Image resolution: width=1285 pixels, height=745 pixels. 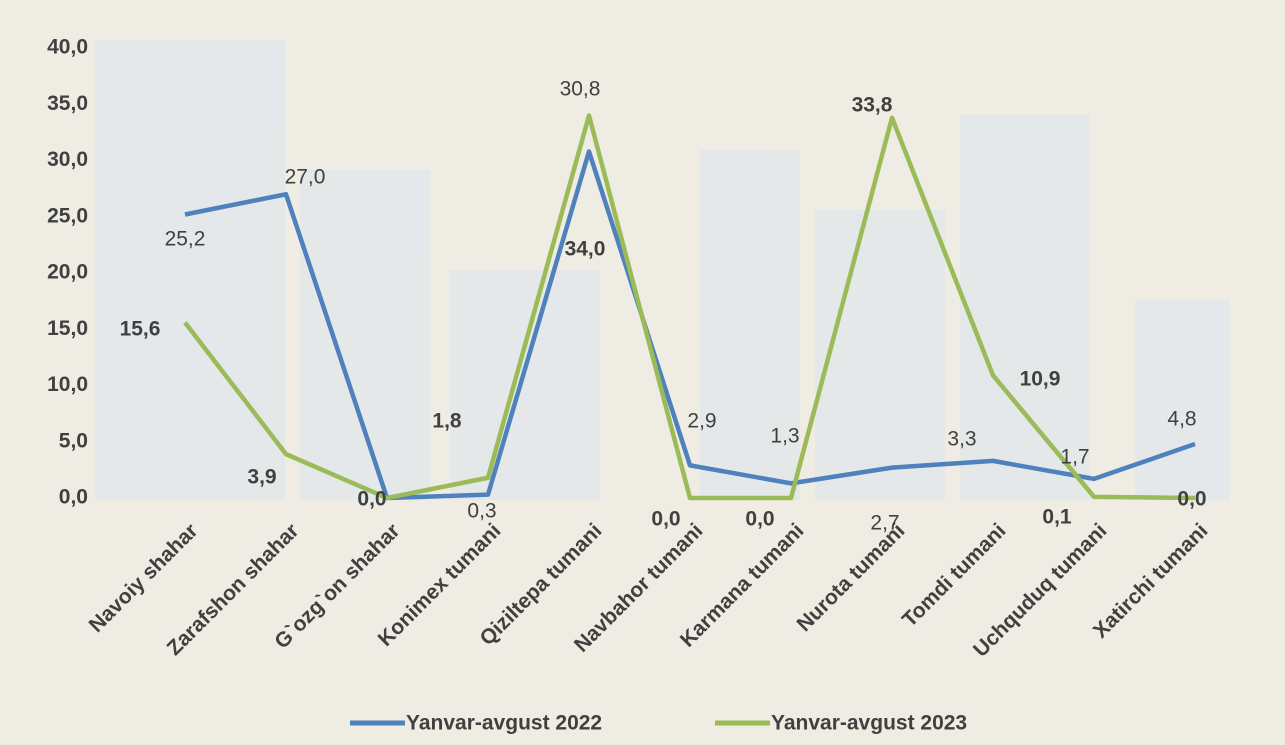 What do you see at coordinates (1057, 517) in the screenshot?
I see `data-label: 0,1` at bounding box center [1057, 517].